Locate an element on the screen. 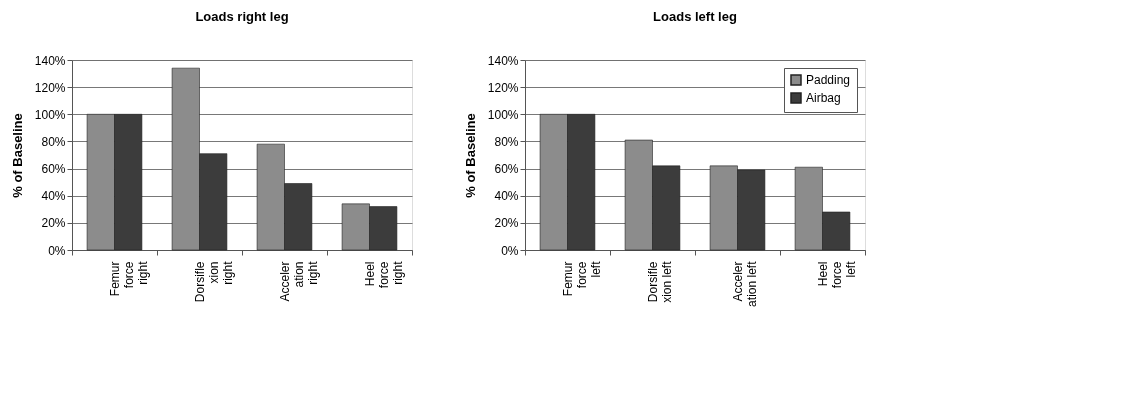 This screenshot has width=1131, height=404. x-tick-label: Heel force right is located at coordinates (384, 274).